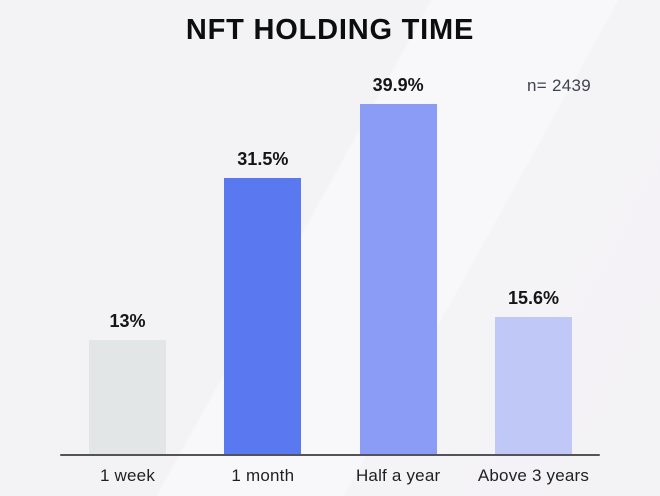 The height and width of the screenshot is (496, 660). Describe the element at coordinates (263, 316) in the screenshot. I see `bar-1-month` at that location.